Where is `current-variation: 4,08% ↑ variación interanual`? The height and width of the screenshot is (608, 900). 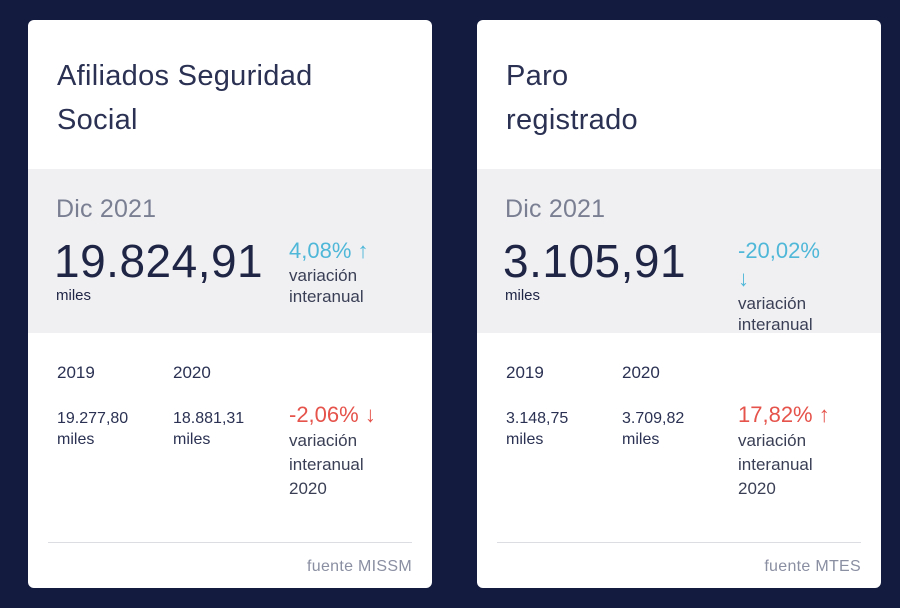
current-variation: 4,08% ↑ variación interanual is located at coordinates (349, 272).